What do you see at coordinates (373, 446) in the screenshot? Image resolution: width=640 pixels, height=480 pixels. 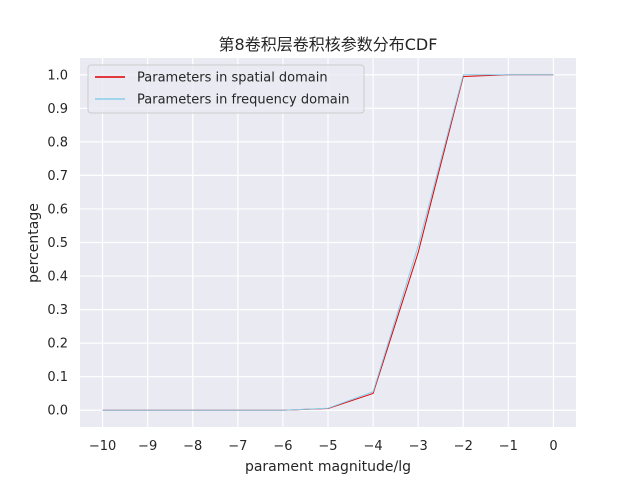 I see `x-tick-label: −4` at bounding box center [373, 446].